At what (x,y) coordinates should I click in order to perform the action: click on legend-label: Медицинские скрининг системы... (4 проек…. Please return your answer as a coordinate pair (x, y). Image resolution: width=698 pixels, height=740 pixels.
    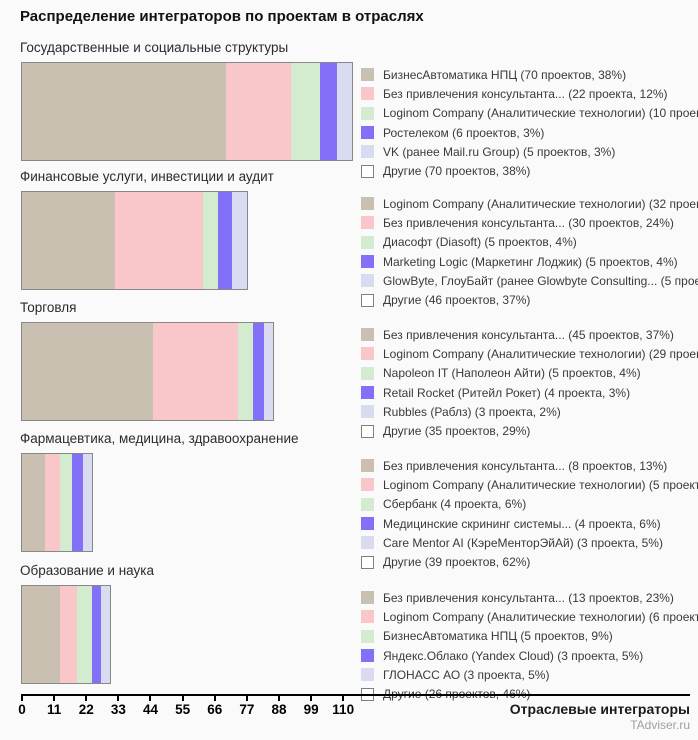
    Looking at the image, I should click on (522, 523).